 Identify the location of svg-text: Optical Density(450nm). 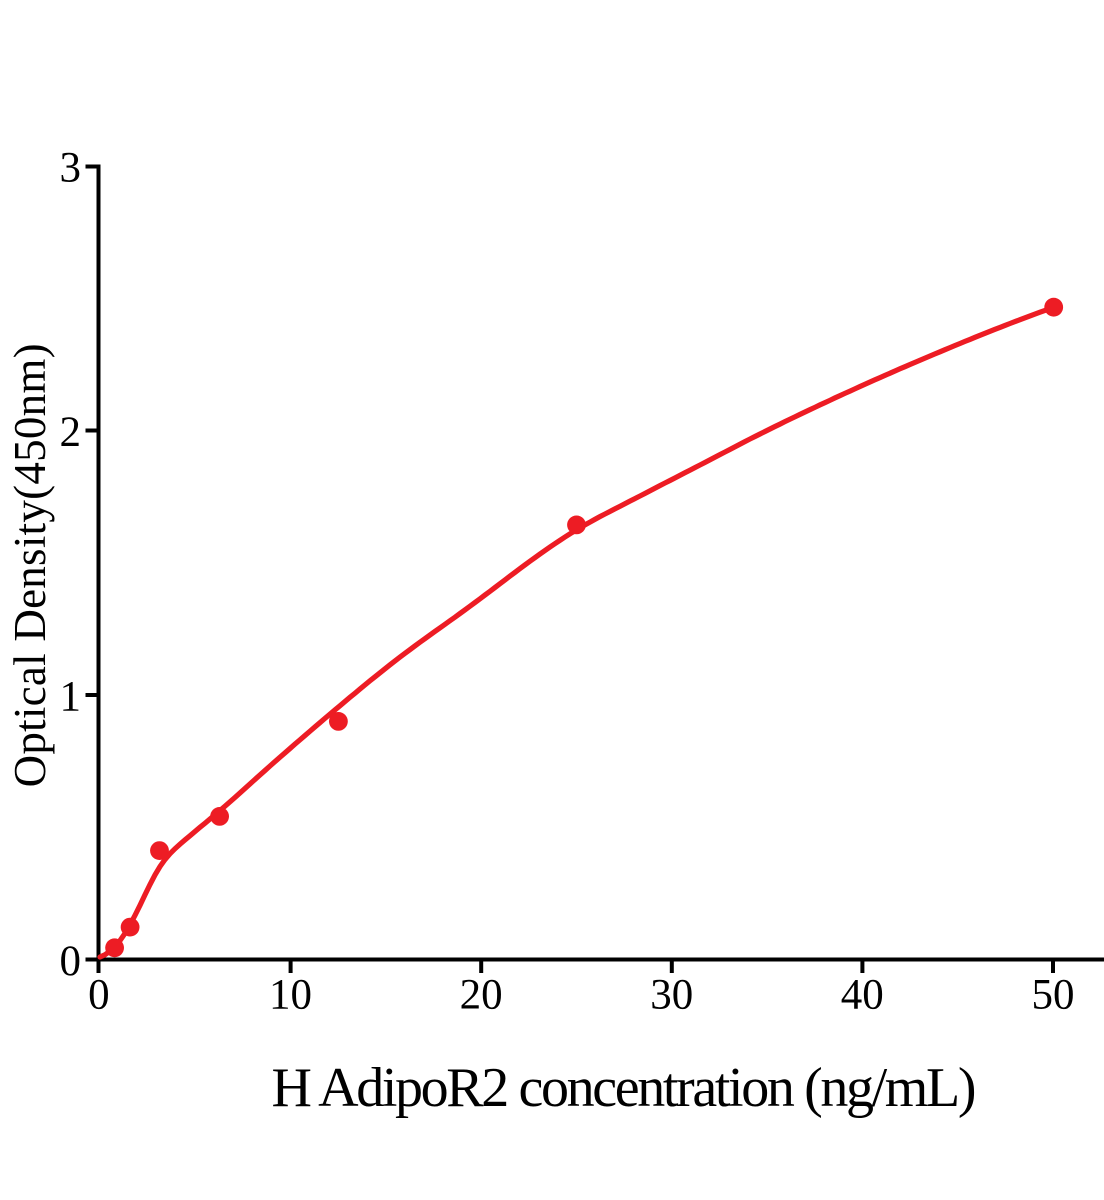
(30, 565).